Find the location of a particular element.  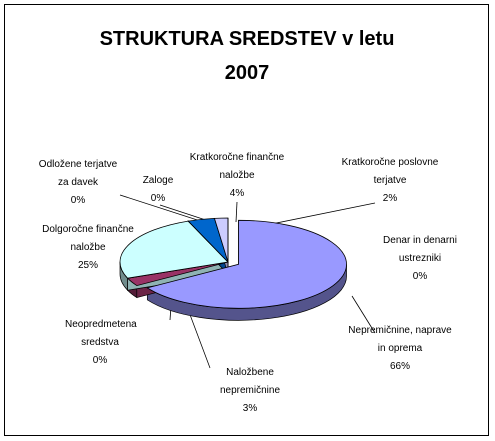

data-label: Kratkoročne finančne naložbe 4% is located at coordinates (237, 175).